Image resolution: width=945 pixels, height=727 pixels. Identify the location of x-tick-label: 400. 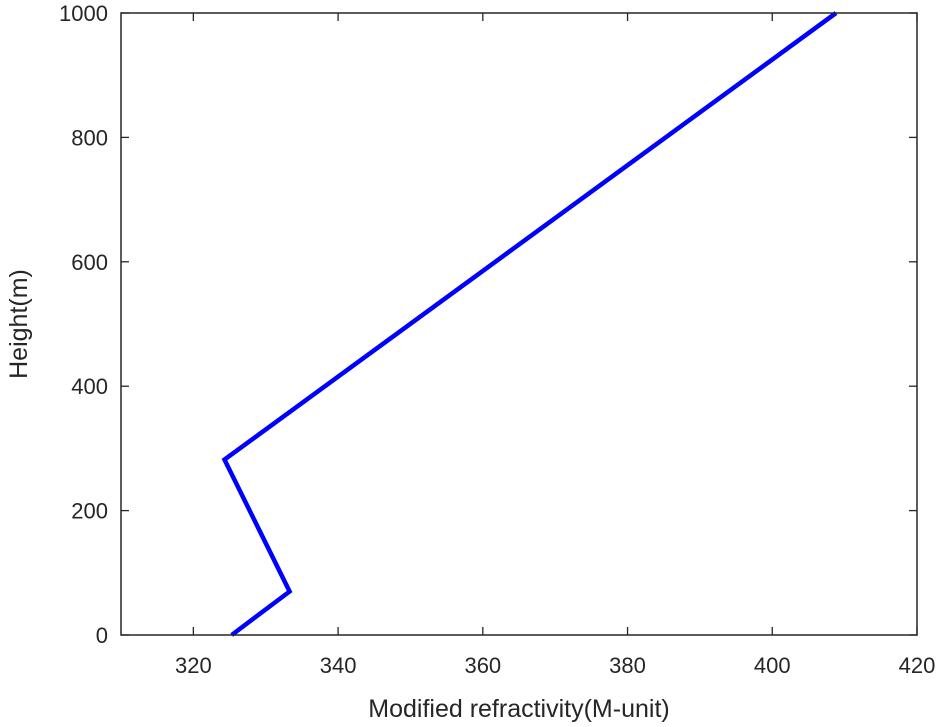
(772, 665).